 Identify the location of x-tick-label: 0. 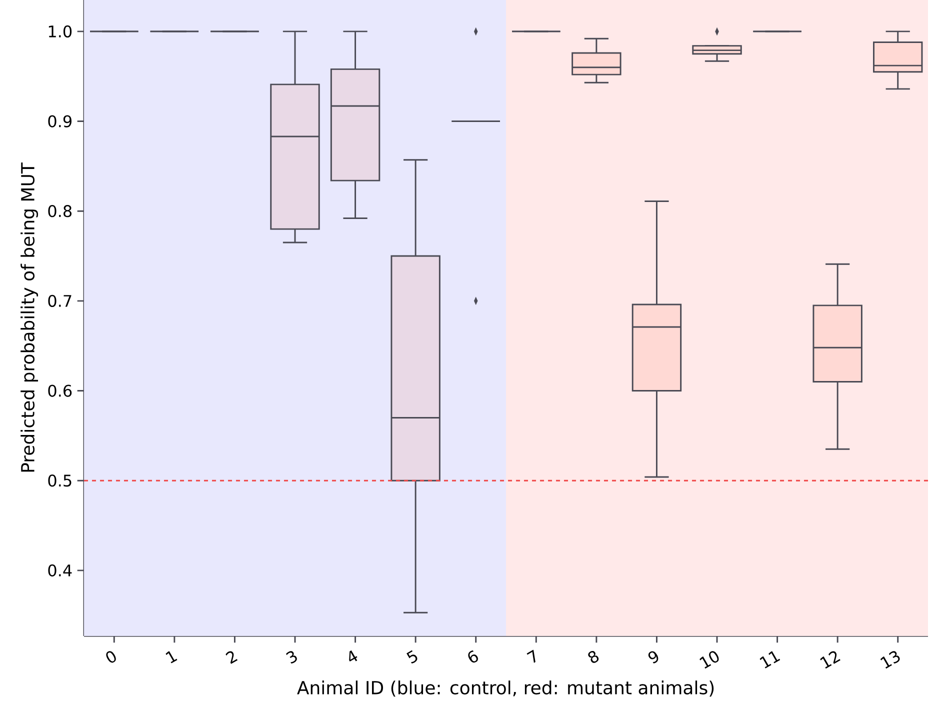
(111, 657).